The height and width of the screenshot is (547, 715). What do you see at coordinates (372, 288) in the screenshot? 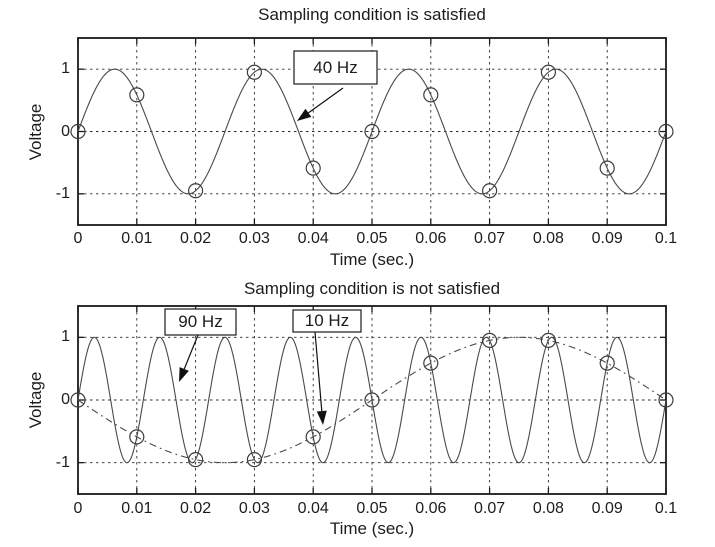
I see `chart2-title: Sampling condition is not satisfied` at bounding box center [372, 288].